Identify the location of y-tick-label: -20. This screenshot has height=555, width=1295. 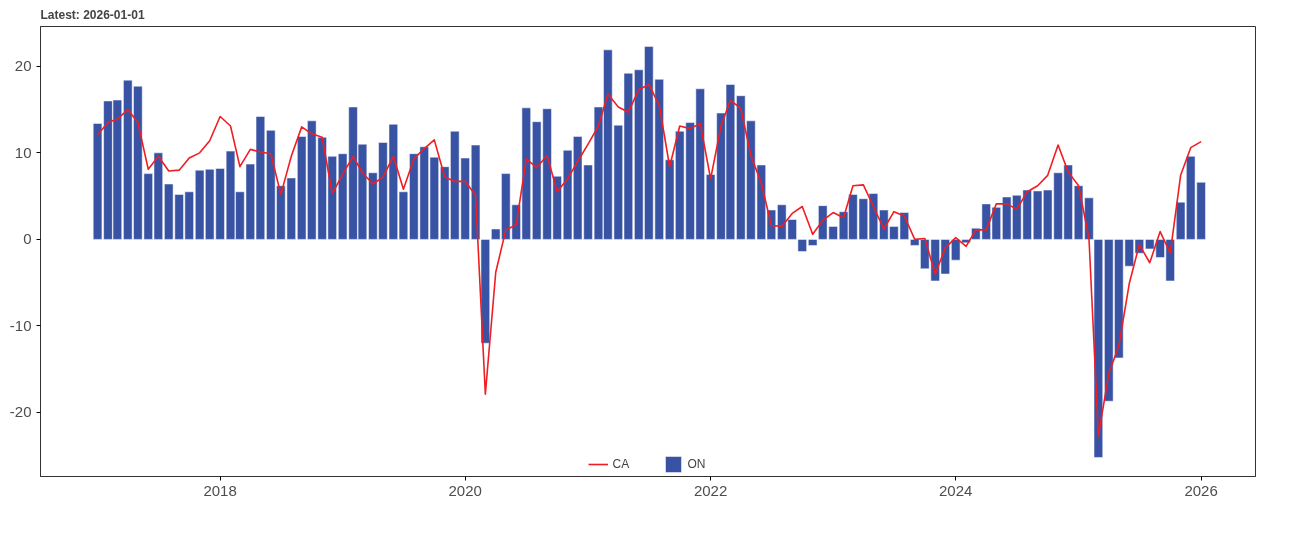
(20, 412).